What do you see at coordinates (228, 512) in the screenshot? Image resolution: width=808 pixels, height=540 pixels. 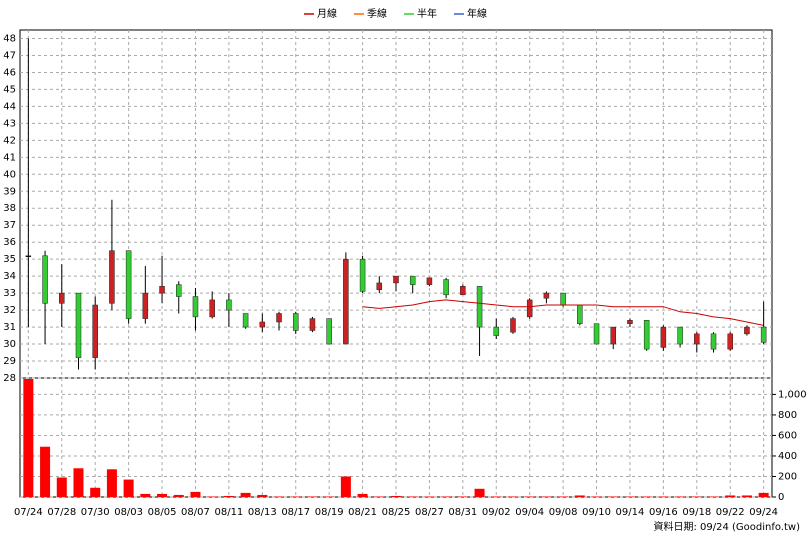 I see `x-tick-label: 08/11` at bounding box center [228, 512].